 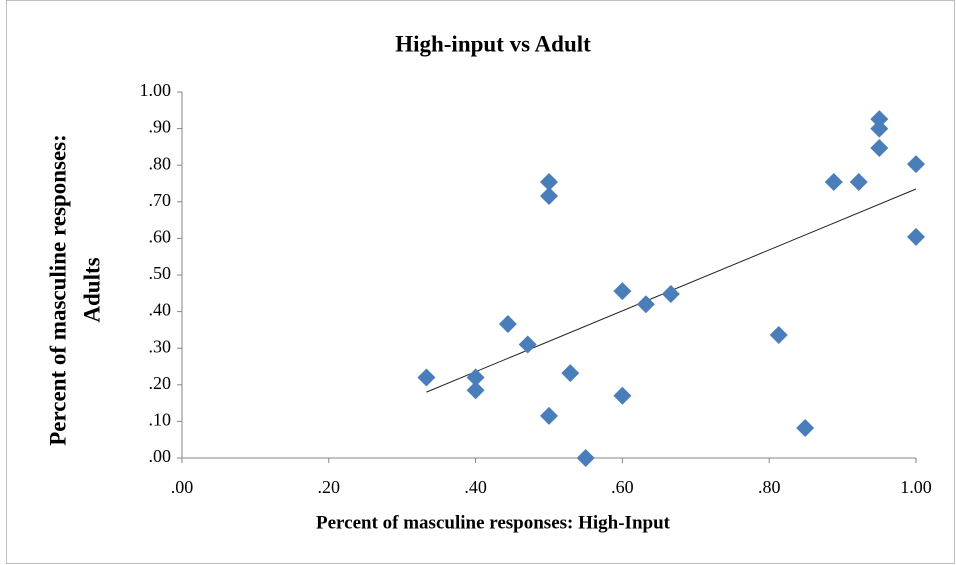 I want to click on chart-title: High-input vs Adult, so click(x=493, y=43).